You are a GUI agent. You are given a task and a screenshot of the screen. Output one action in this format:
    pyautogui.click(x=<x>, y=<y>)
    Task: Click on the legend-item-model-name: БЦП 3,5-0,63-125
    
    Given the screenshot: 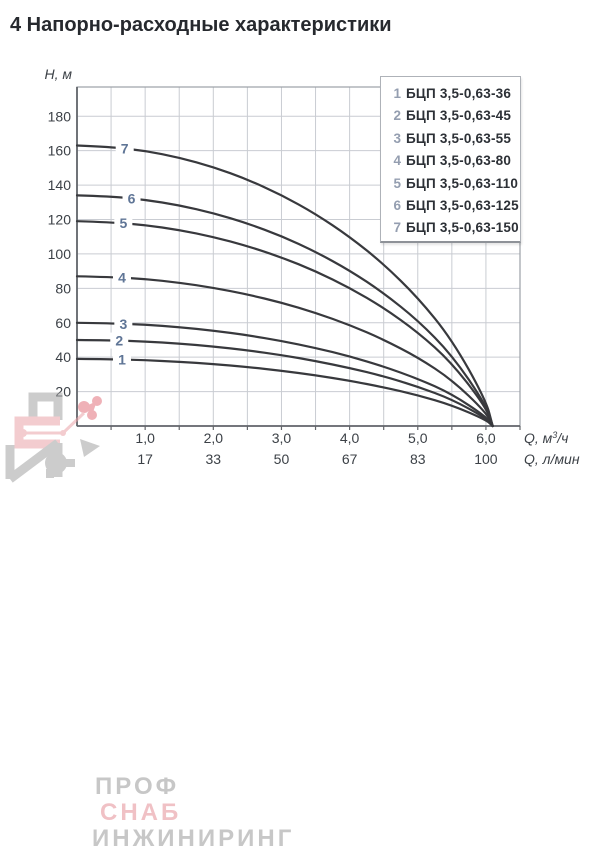 What is the action you would take?
    pyautogui.click(x=462, y=205)
    